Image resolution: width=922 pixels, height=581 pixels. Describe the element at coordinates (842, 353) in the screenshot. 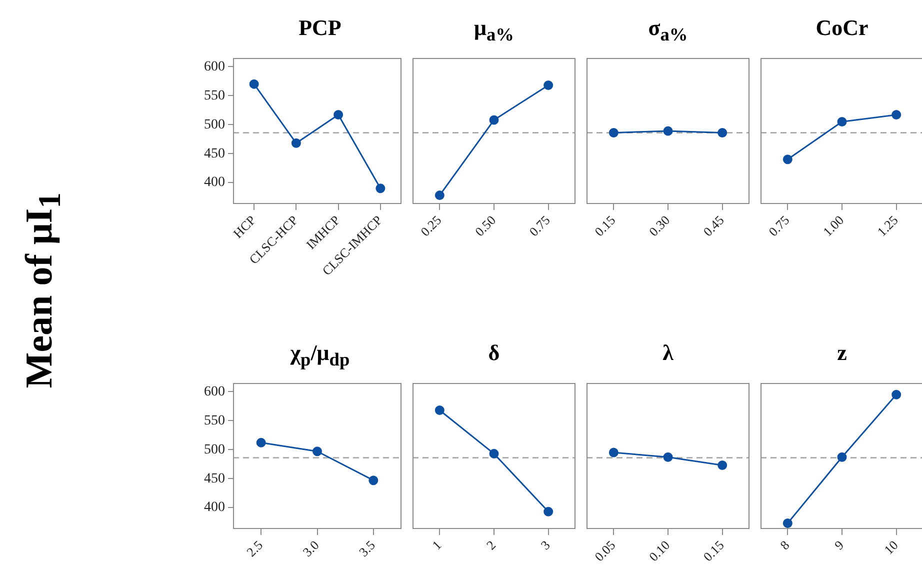

I see `chart-title: z` at that location.